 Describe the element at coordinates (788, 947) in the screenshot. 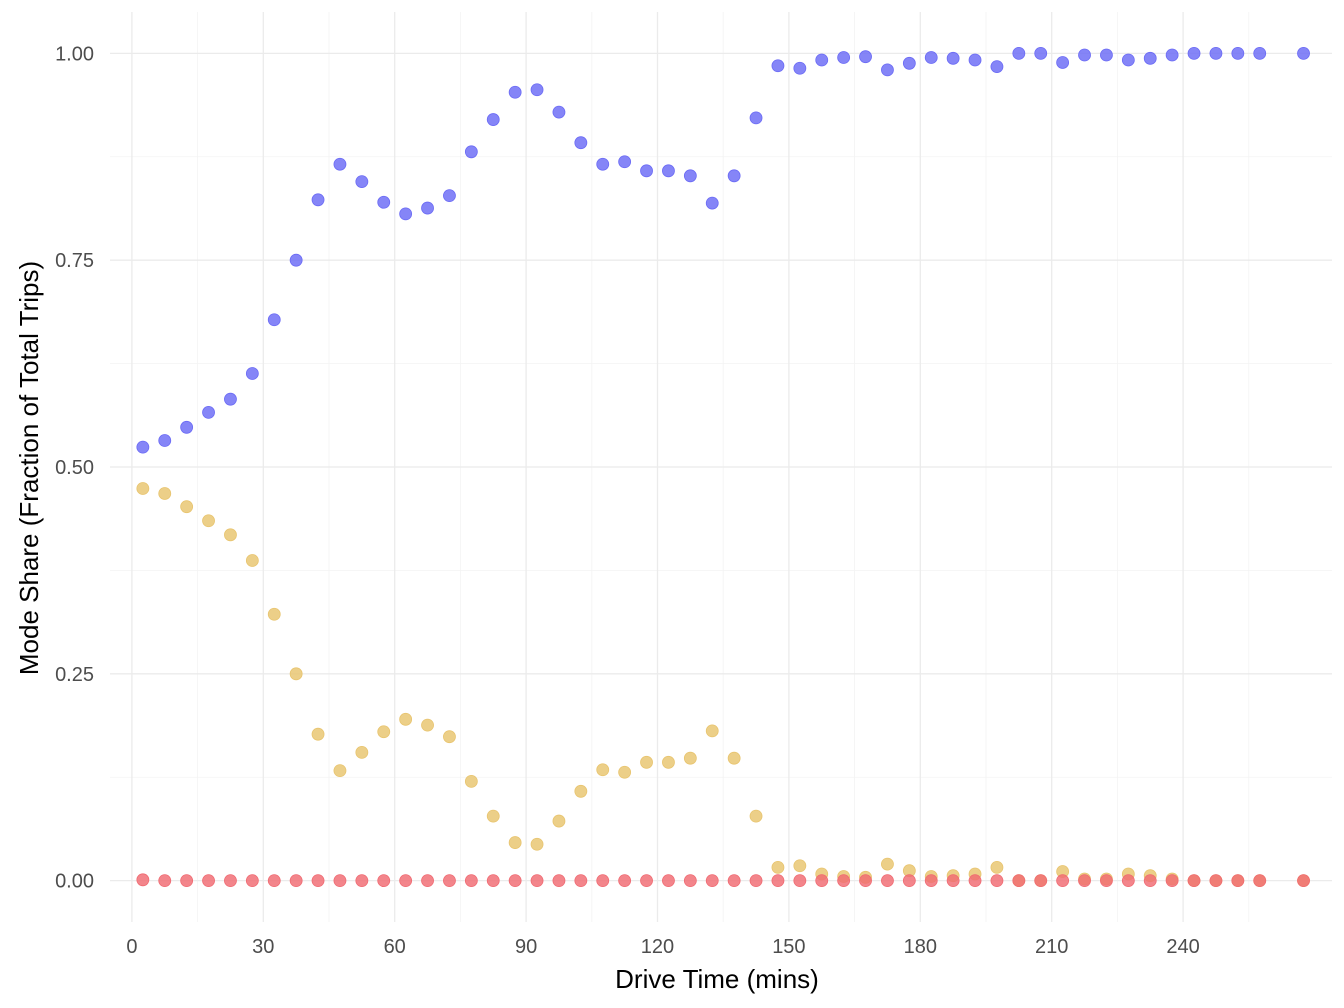

I see `x-tick-label: 150` at that location.